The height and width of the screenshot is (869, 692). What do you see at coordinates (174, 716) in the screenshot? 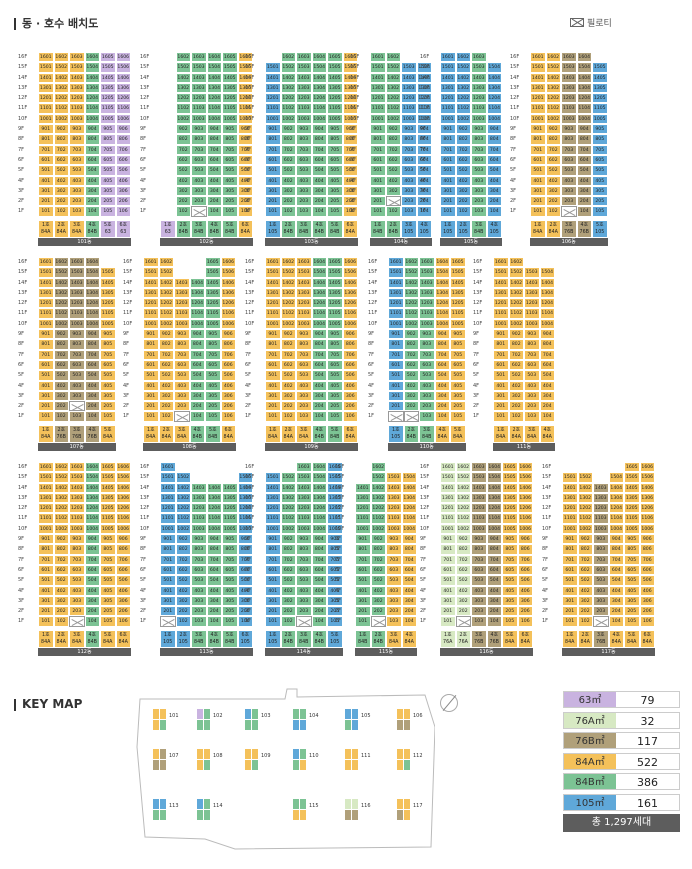
I see `keymap-building-label: 101` at bounding box center [174, 716].